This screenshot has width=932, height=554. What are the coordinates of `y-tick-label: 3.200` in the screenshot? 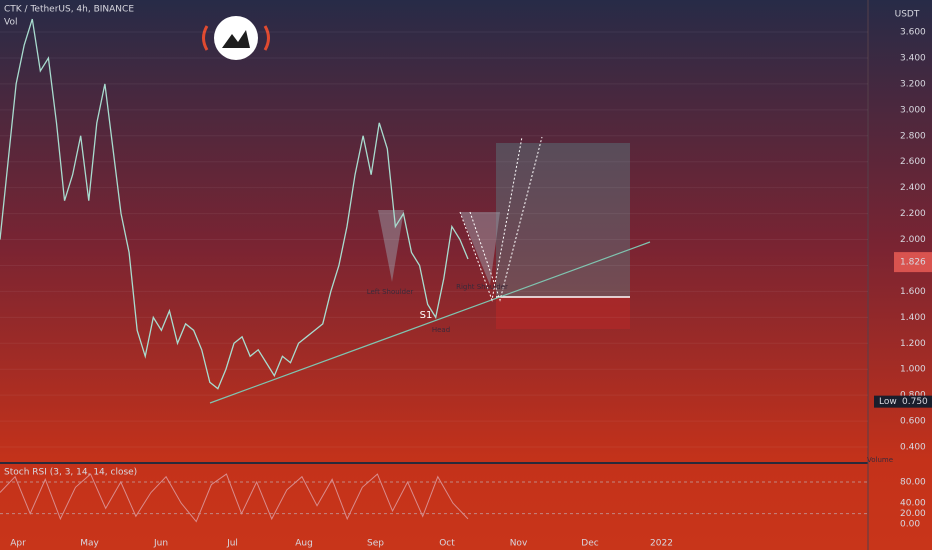 It's located at (913, 84).